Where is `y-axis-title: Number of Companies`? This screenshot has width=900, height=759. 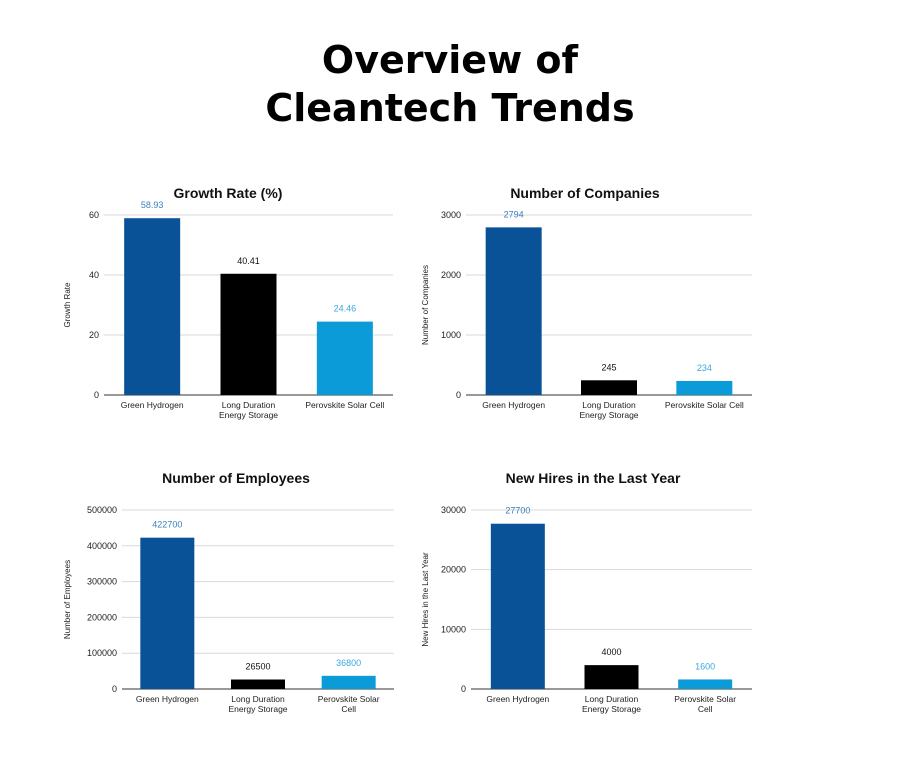
y-axis-title: Number of Companies is located at coordinates (425, 305).